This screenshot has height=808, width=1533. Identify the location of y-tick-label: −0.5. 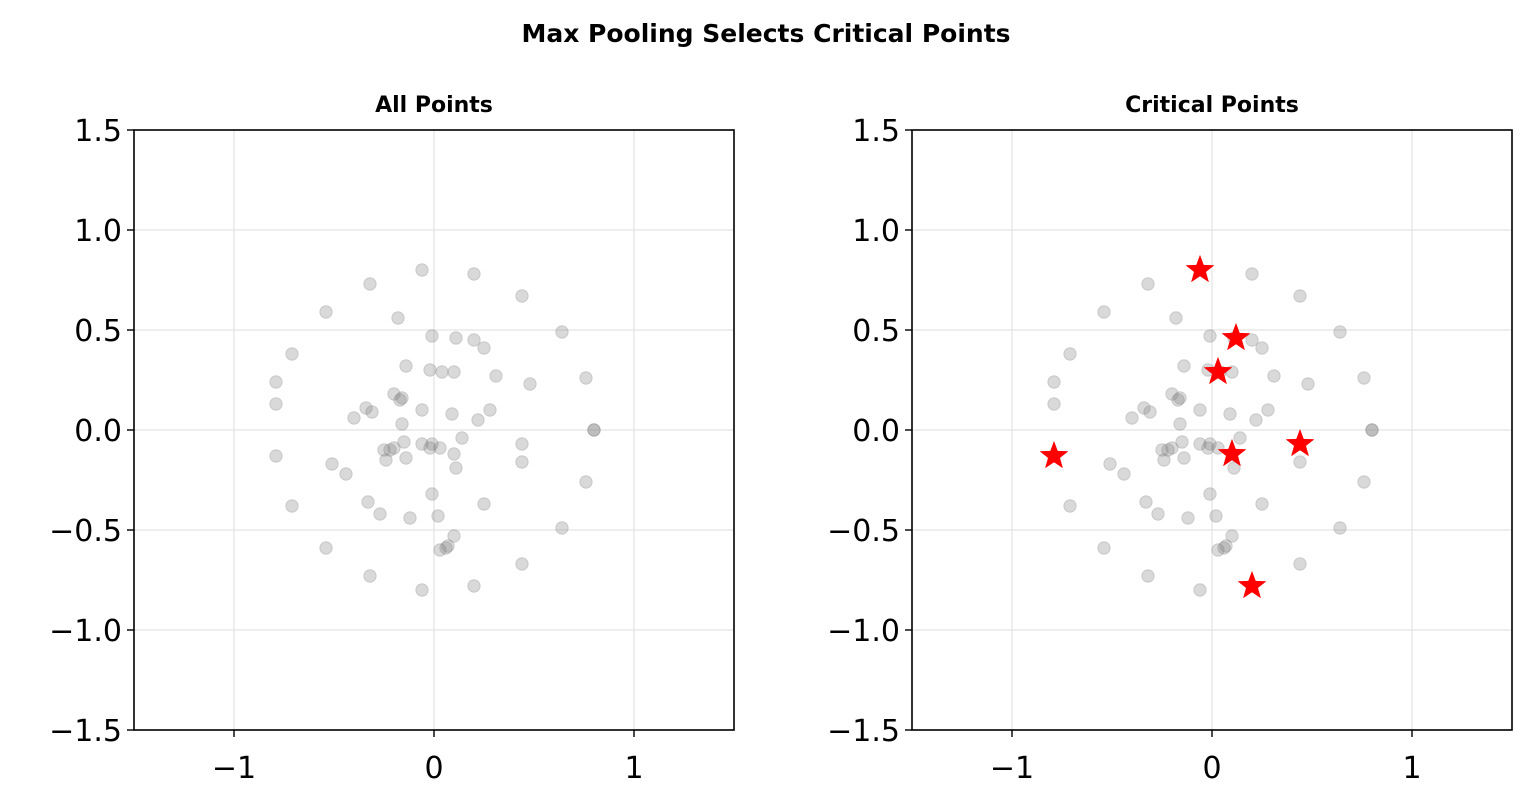
(85, 531).